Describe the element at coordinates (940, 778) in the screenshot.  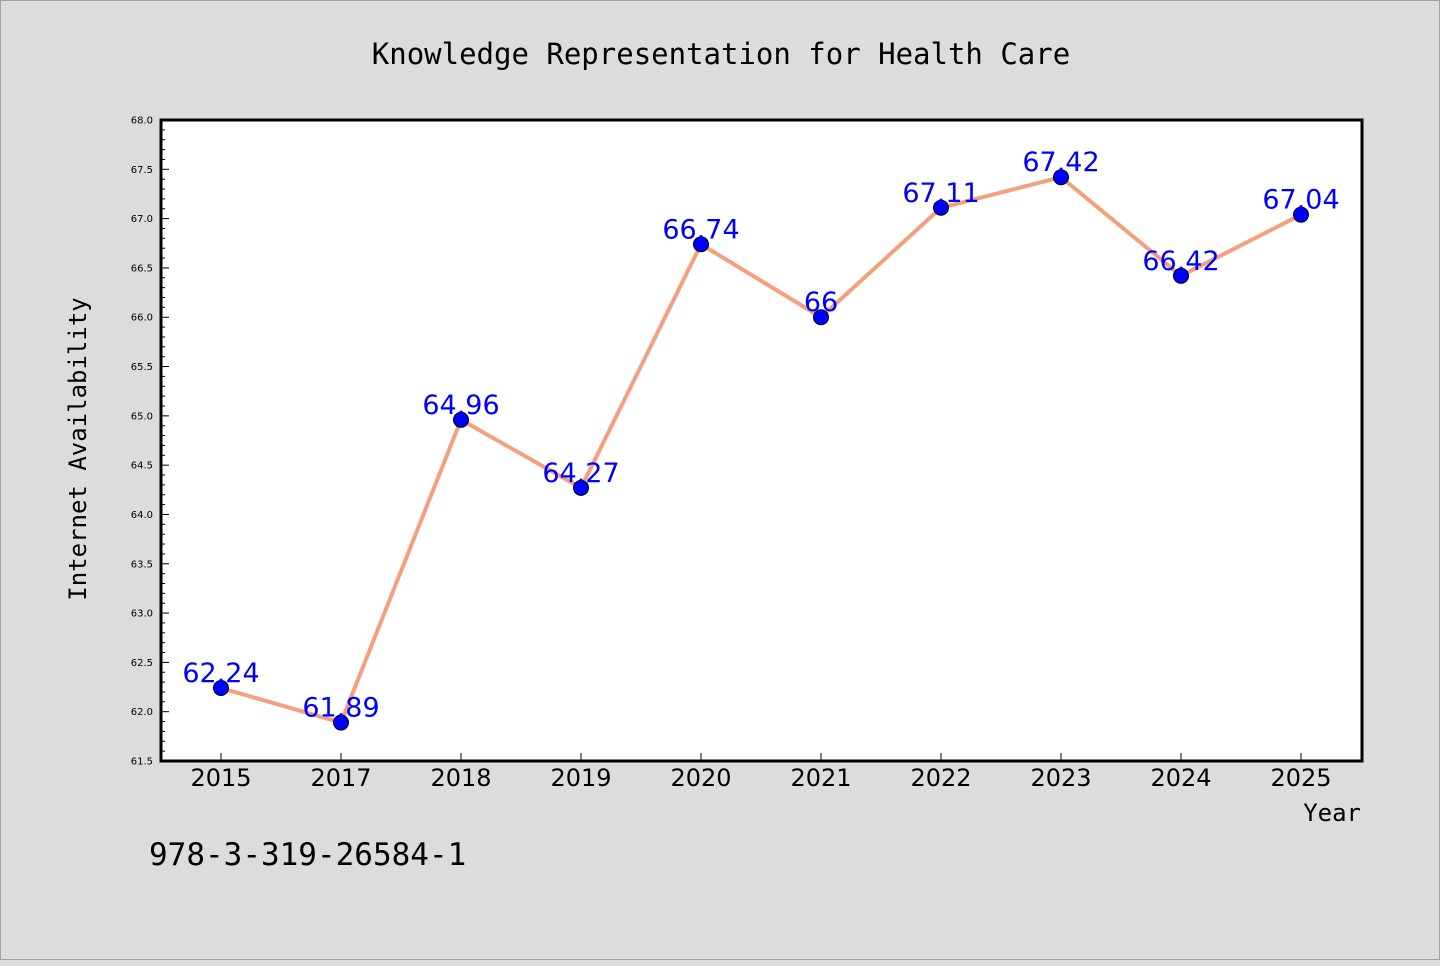
I see `x-tick-label: 2022` at that location.